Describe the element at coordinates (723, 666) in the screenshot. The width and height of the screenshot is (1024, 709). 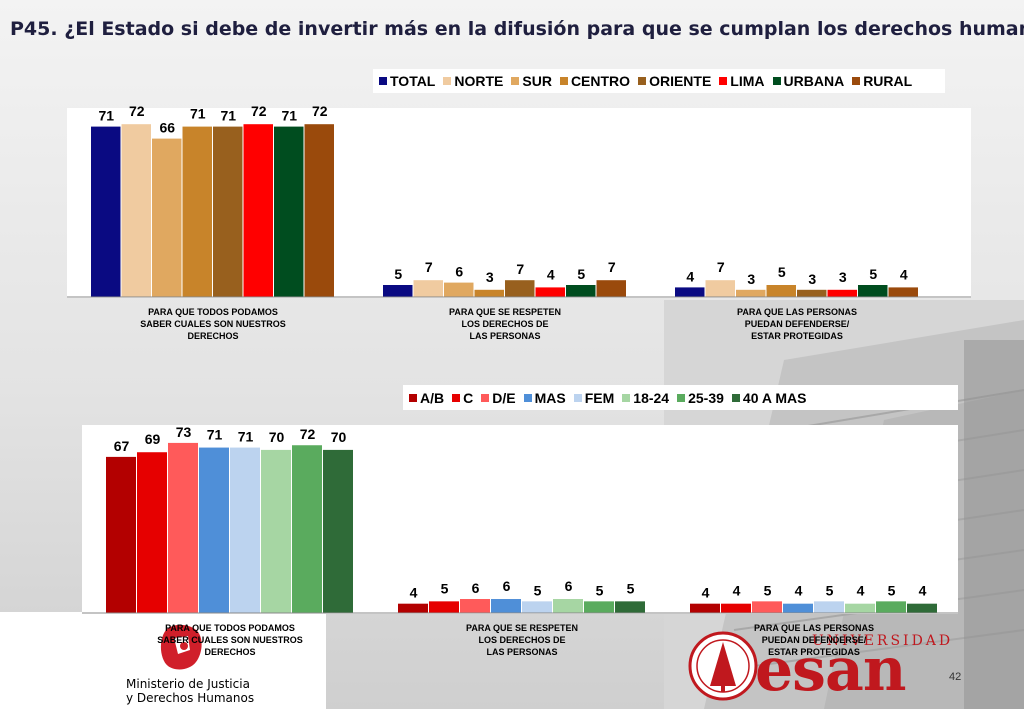
I see `esan-seal-icon` at that location.